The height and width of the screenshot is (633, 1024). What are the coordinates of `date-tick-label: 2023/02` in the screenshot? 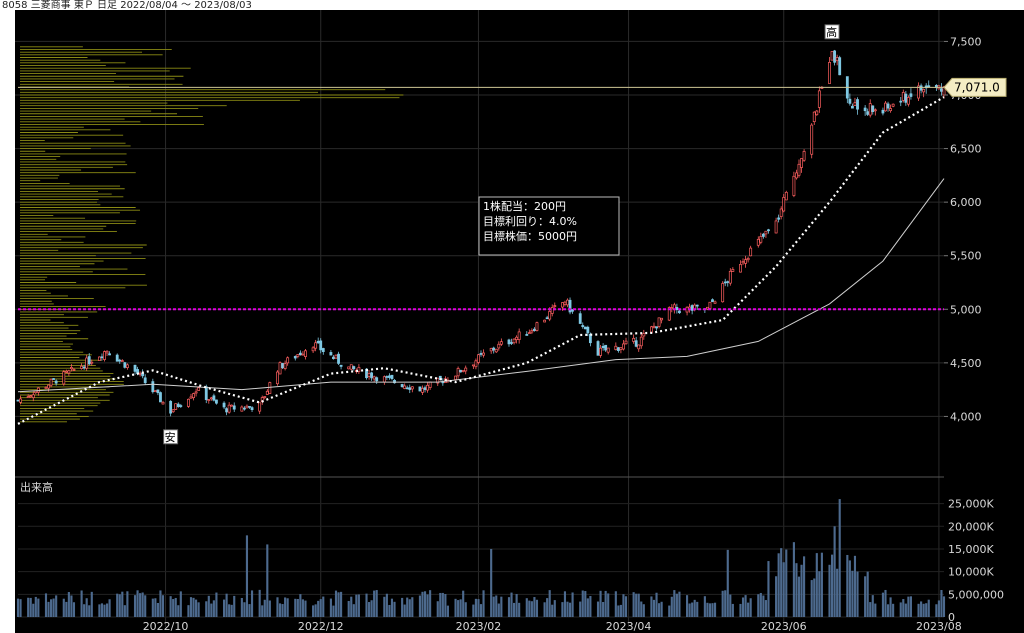 It's located at (479, 626).